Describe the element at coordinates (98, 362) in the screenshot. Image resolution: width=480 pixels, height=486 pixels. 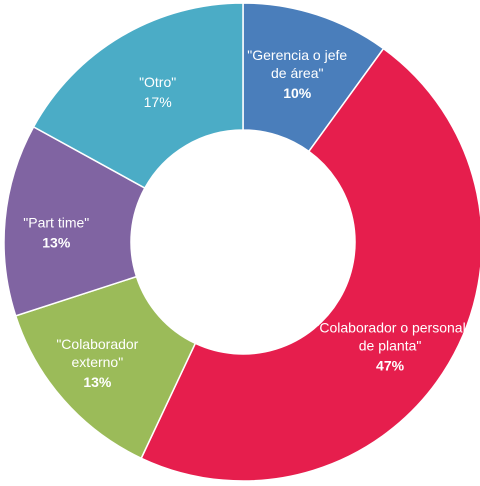
I see `slice-label-2: externo"` at that location.